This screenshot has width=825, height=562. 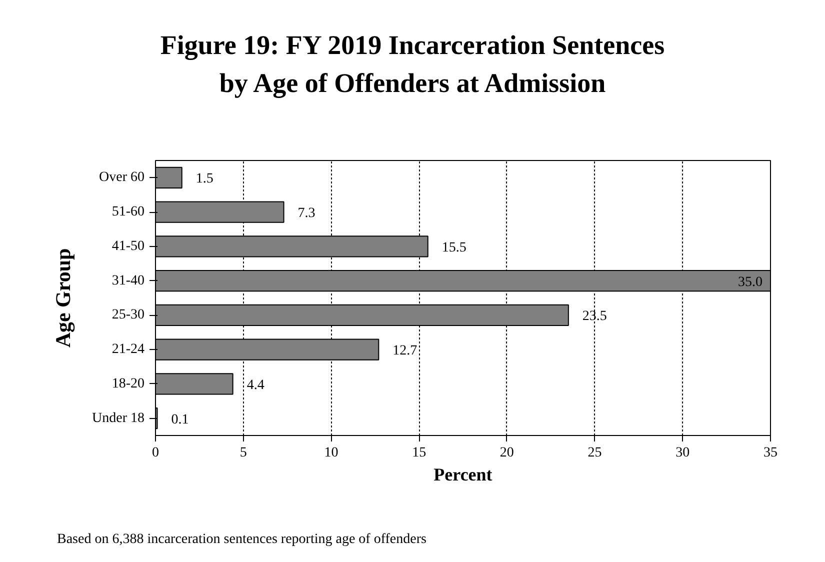 I want to click on y-axis-title: Age Group, so click(x=63, y=298).